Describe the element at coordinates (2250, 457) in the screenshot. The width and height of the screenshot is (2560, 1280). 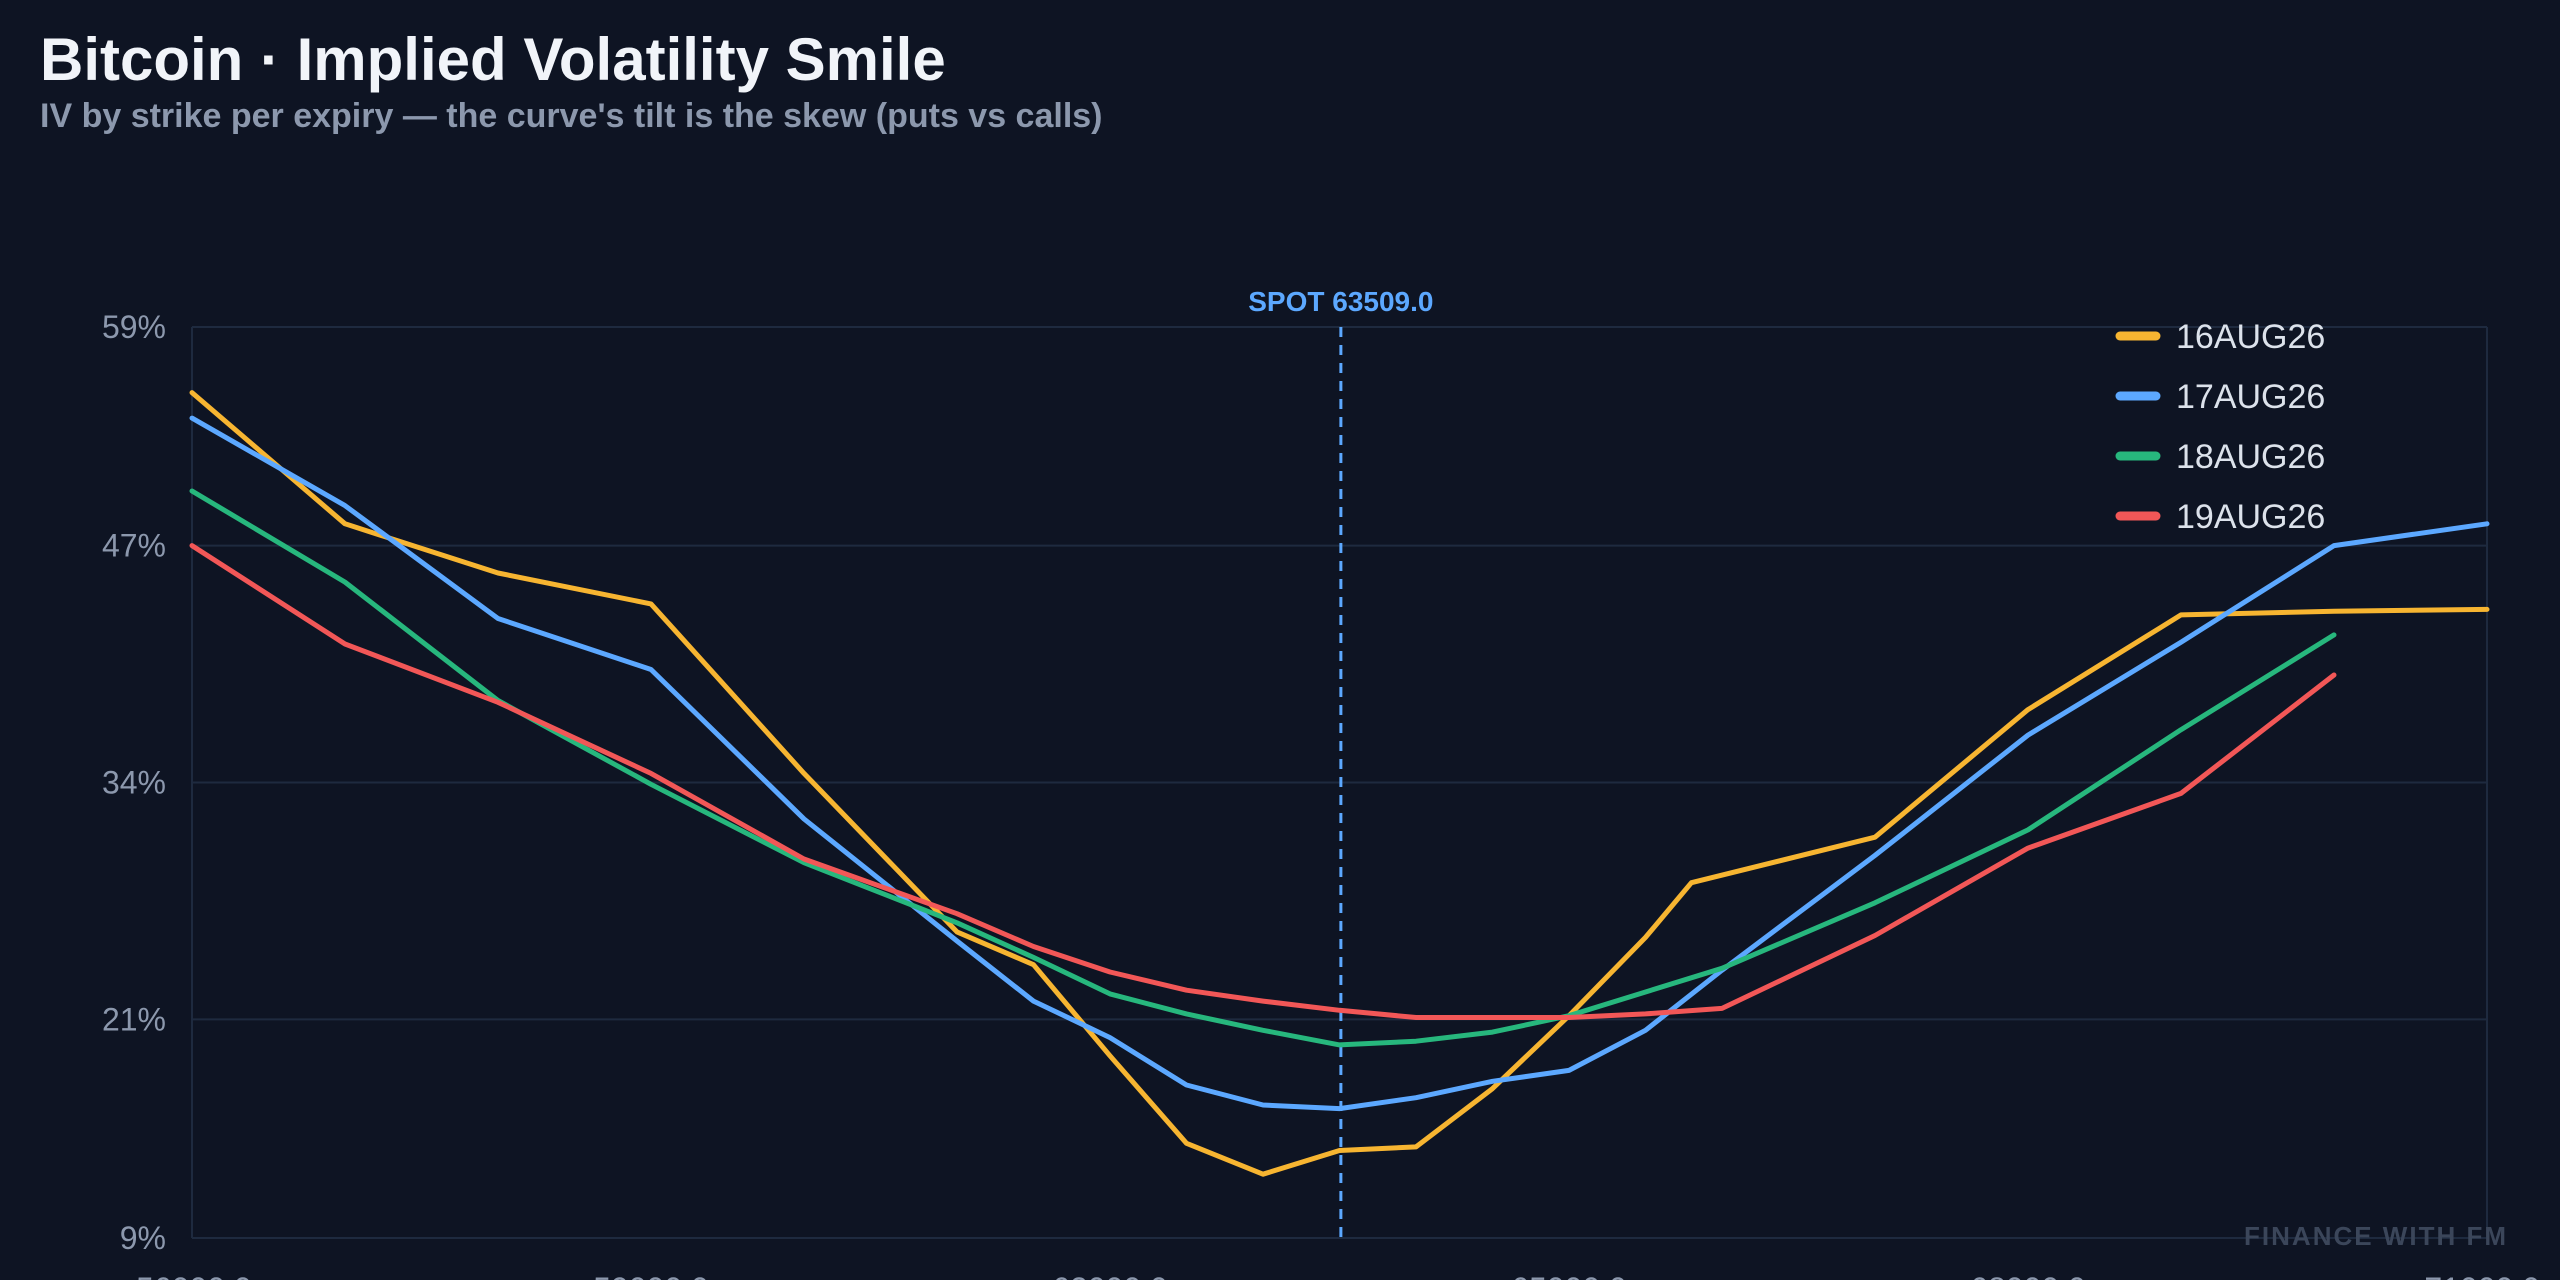
I see `legend-label: 18AUG26` at that location.